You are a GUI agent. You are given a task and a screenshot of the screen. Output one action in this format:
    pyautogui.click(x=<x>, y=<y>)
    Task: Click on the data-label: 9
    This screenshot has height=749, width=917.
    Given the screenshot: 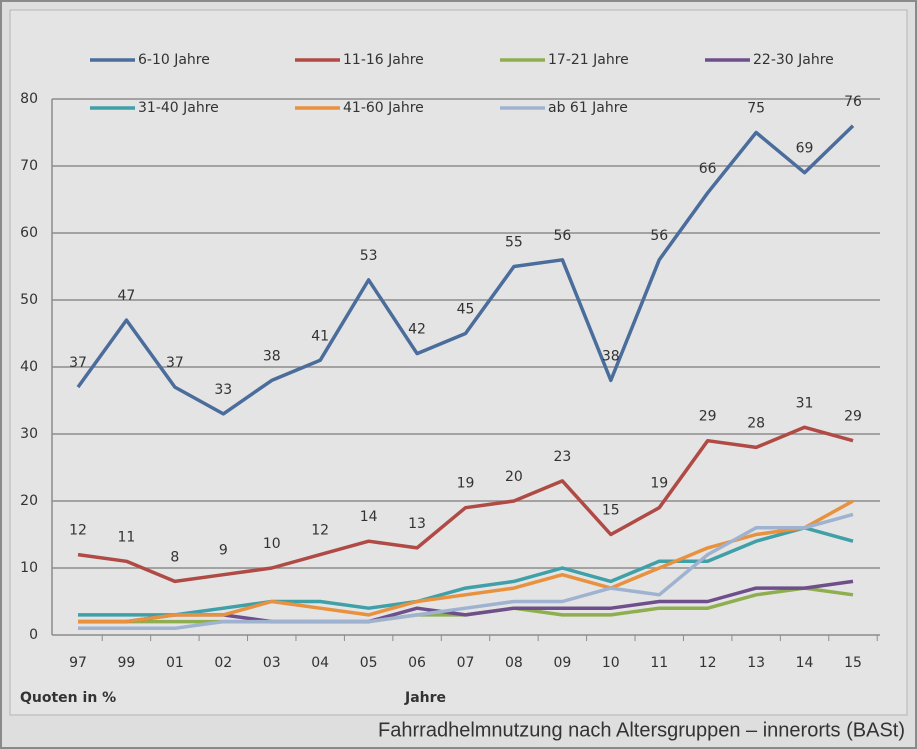 What is the action you would take?
    pyautogui.click(x=223, y=551)
    